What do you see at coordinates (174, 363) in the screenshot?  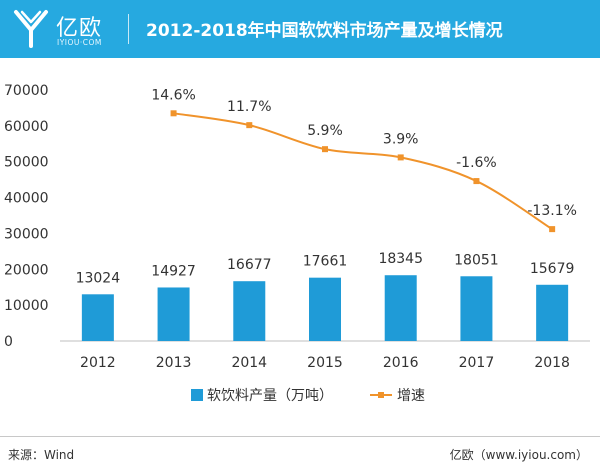 I see `x-tick-label: 2013` at bounding box center [174, 363].